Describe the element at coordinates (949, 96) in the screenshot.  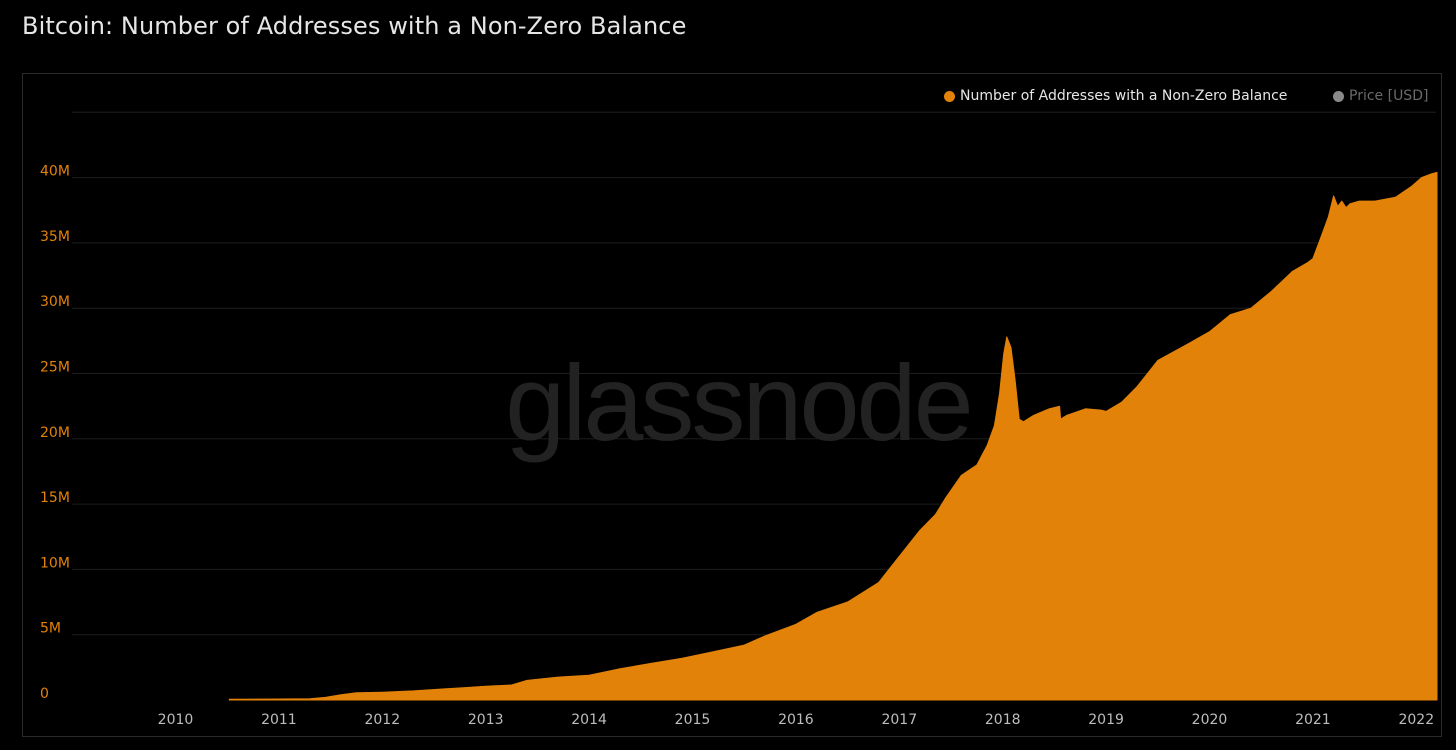
I see `legend-dot-addresses` at that location.